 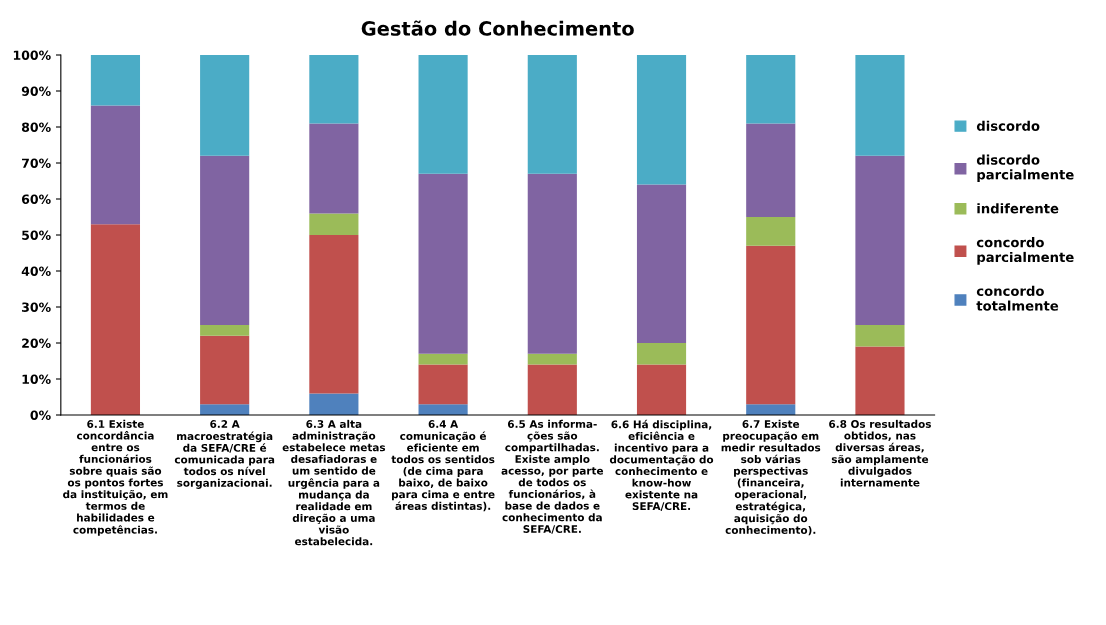 What do you see at coordinates (334, 482) in the screenshot?
I see `category-label: 6.3 A alta administração estabelece metas desafiadoras e um sentido de urgência para a mudança da realidade em direção a uma visão estabelecida.` at bounding box center [334, 482].